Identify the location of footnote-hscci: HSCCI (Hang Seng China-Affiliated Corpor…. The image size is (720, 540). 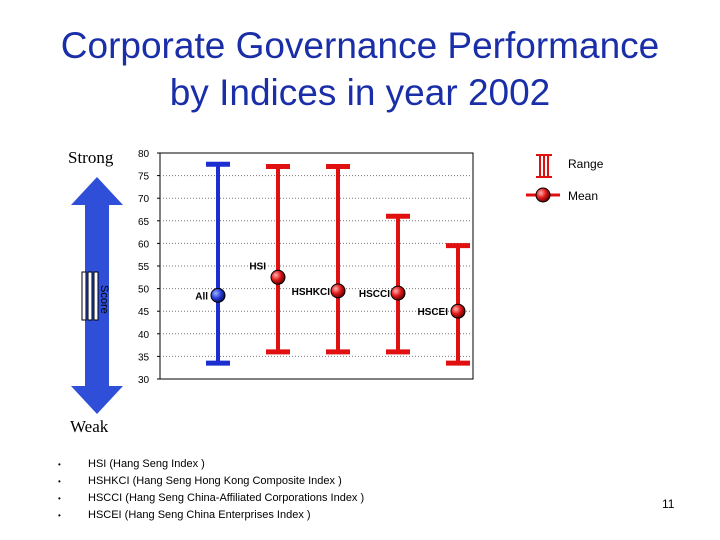
(211, 498).